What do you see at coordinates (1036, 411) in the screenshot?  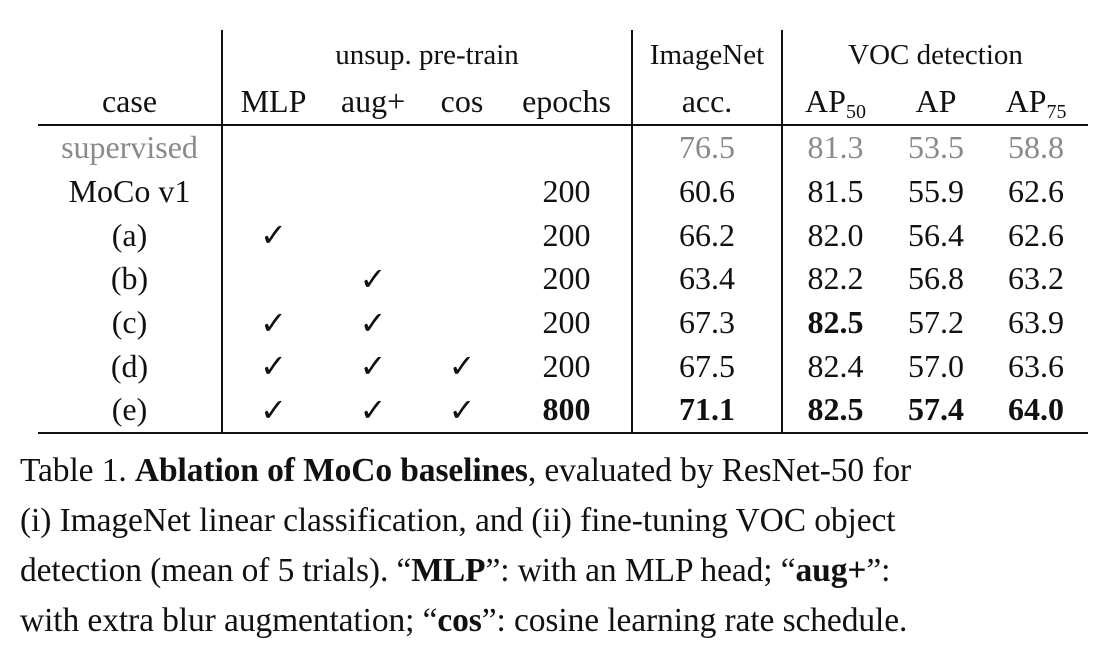 I see `cell-ap75: 64.0` at bounding box center [1036, 411].